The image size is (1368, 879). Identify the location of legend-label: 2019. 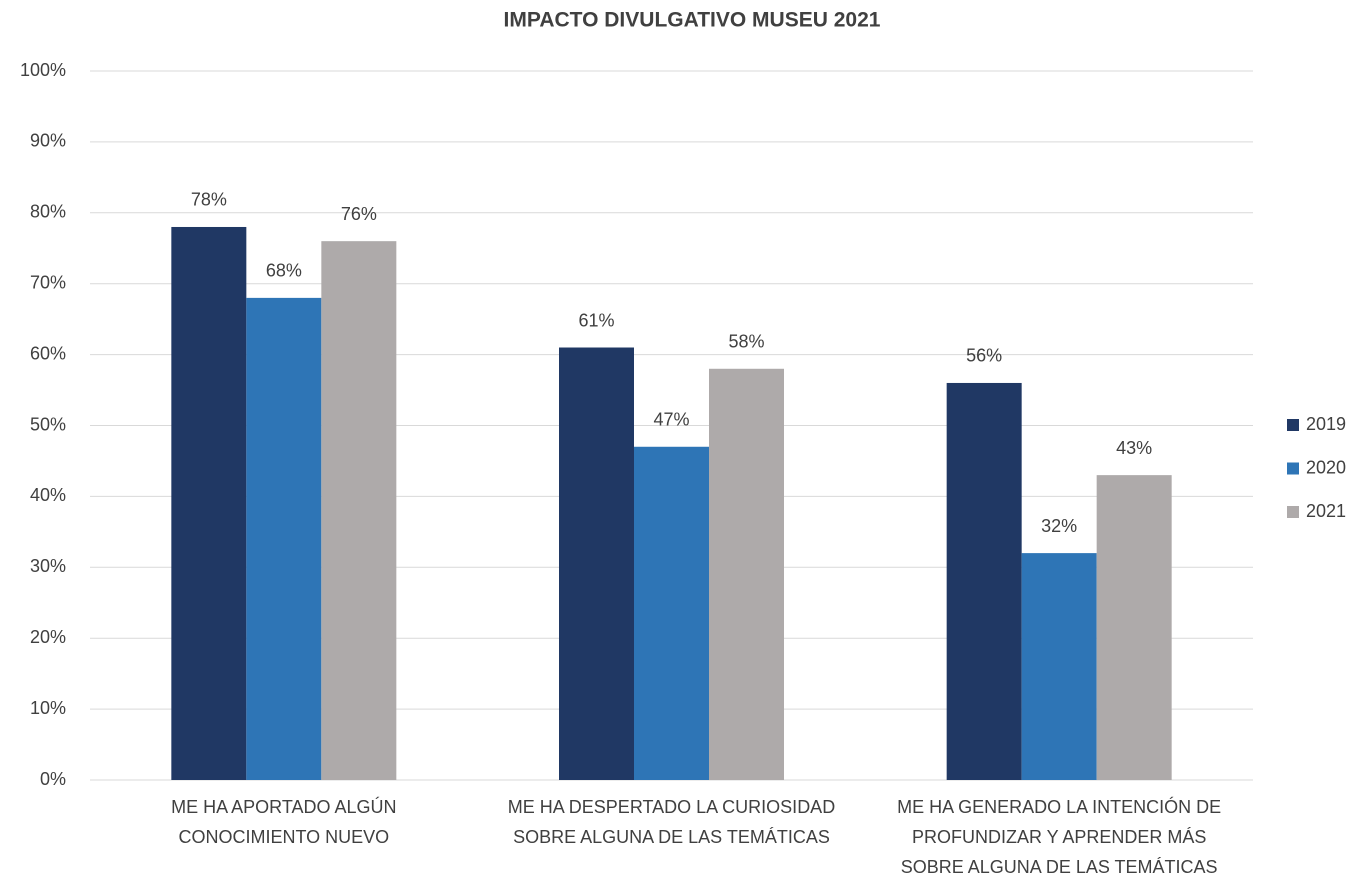
(1326, 424).